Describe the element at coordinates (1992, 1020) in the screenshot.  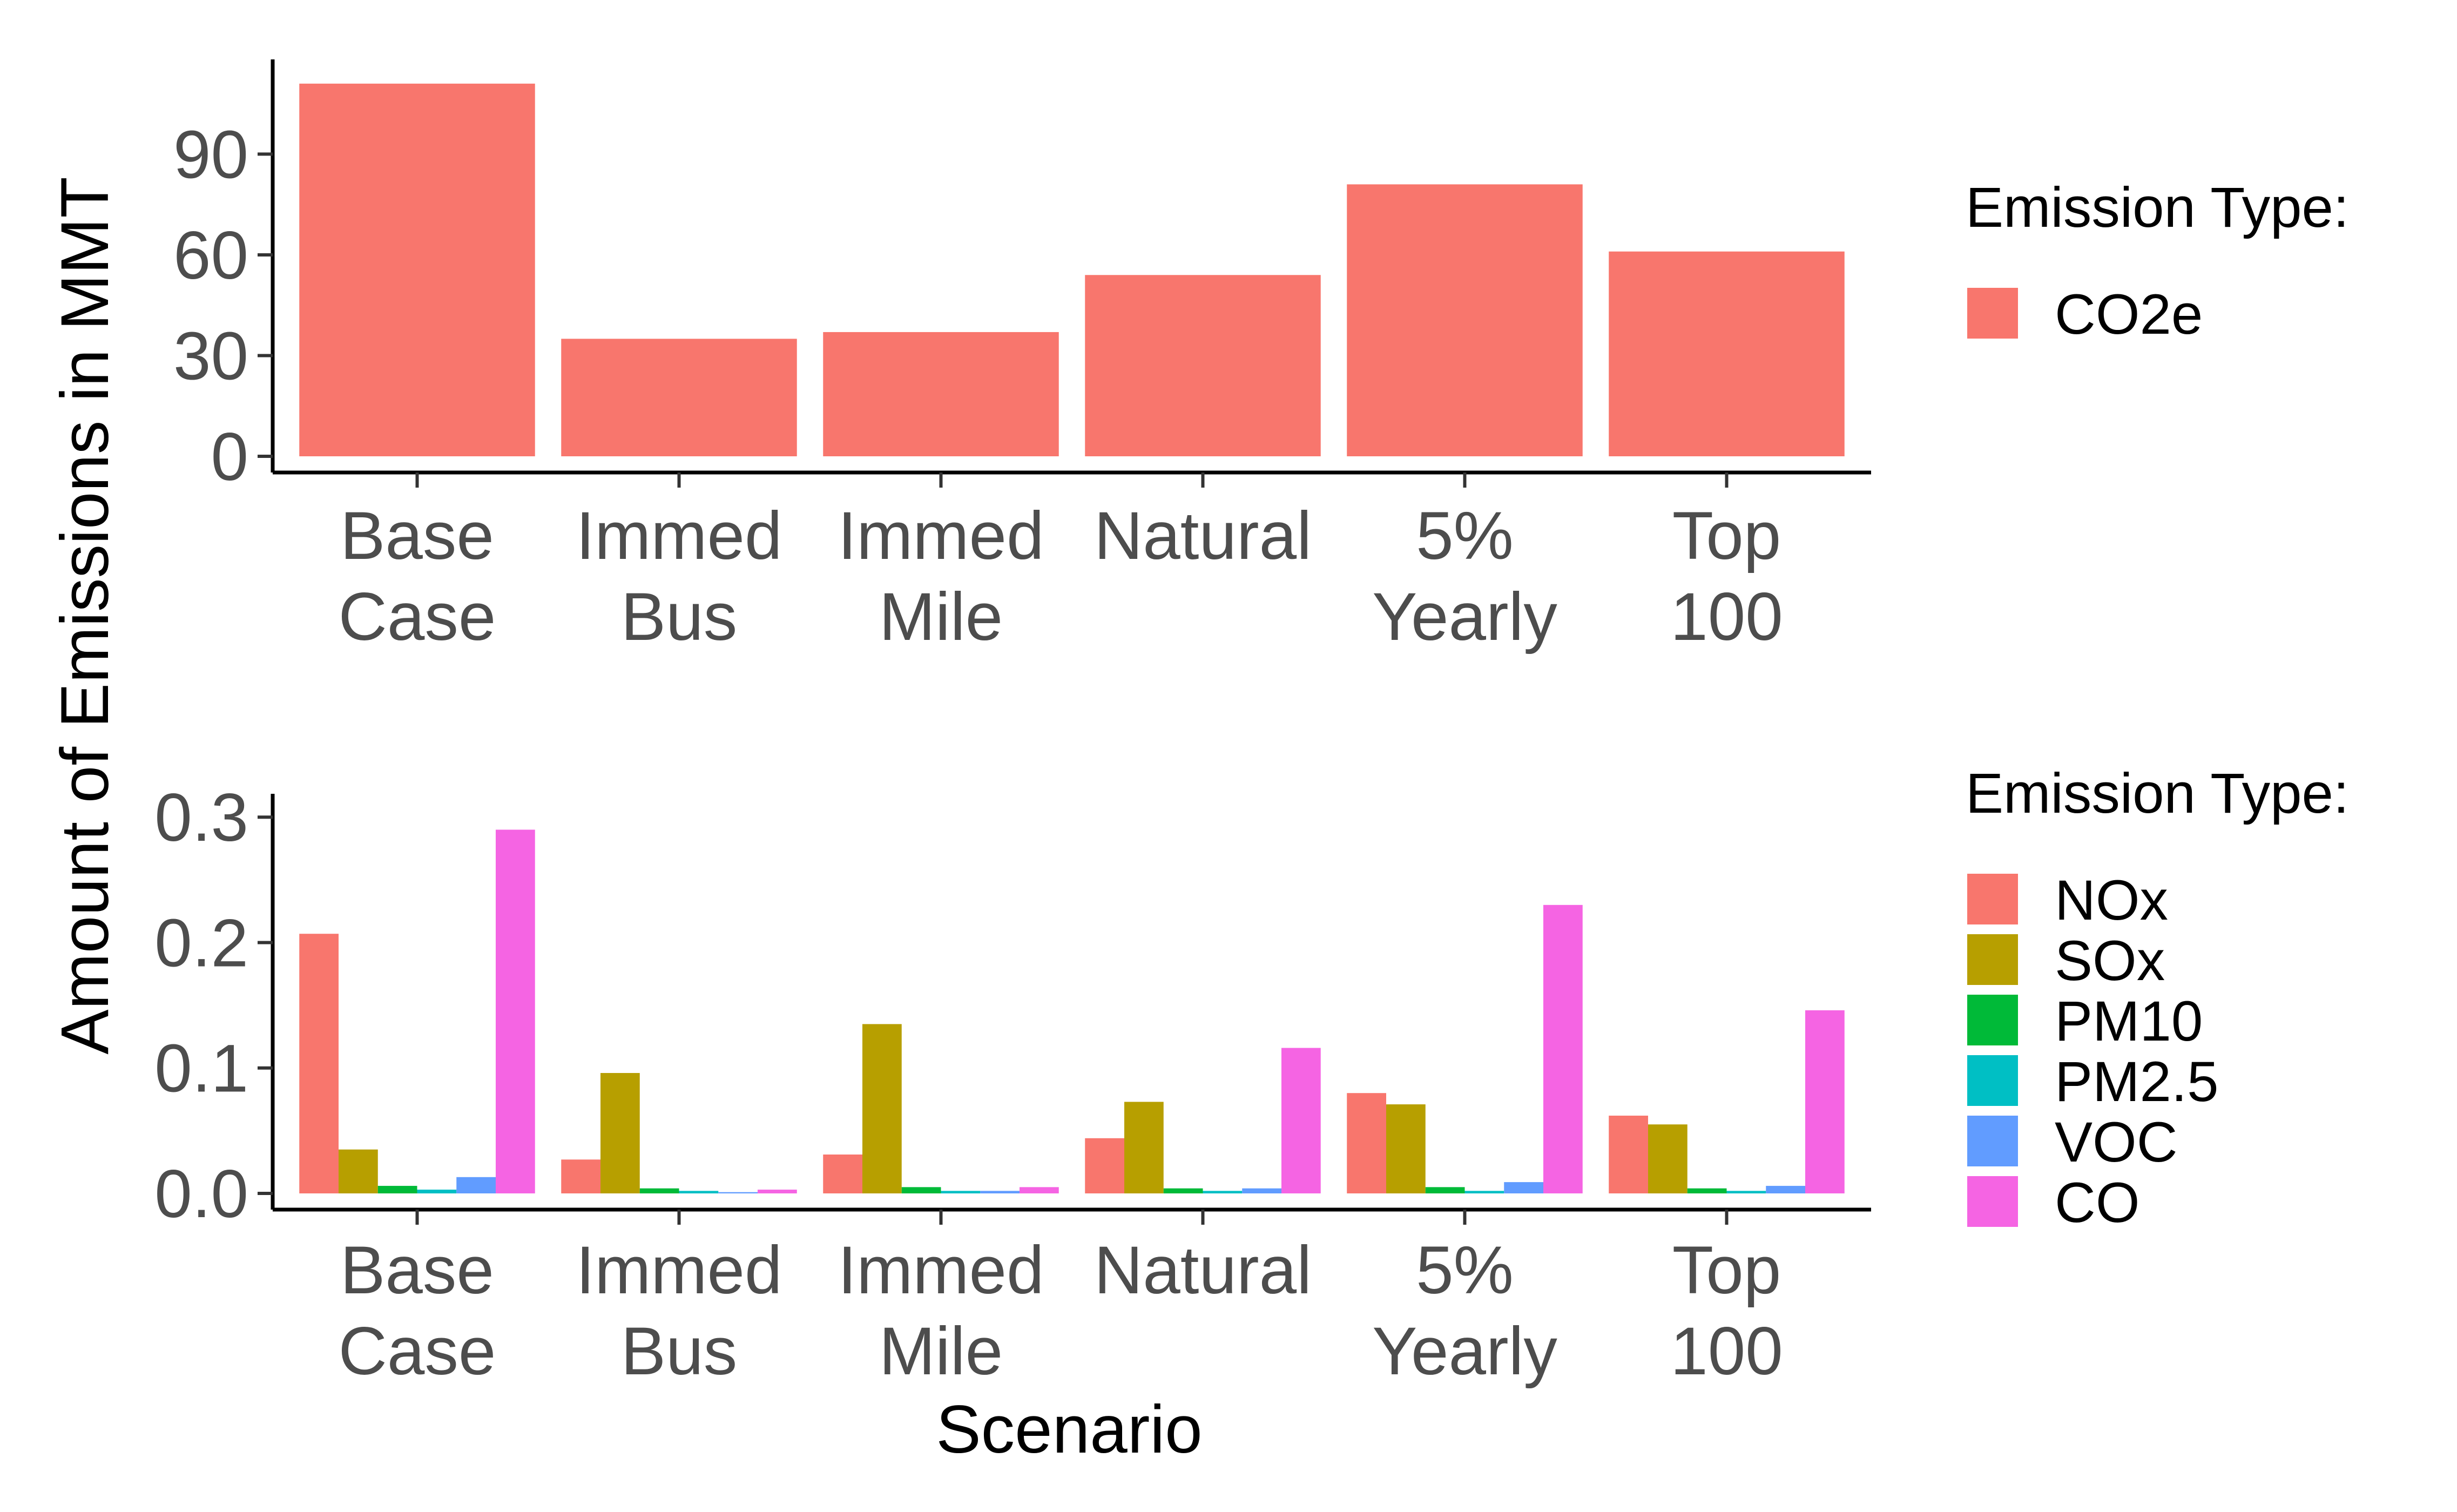
I see `legend-swatch-pm10` at that location.